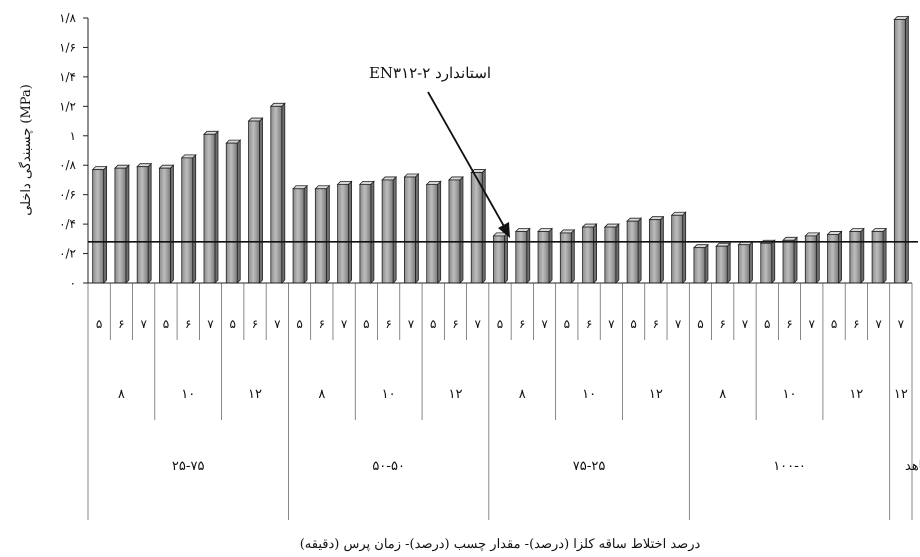  I want to click on y-tick-label: ۰, so click(73, 283).